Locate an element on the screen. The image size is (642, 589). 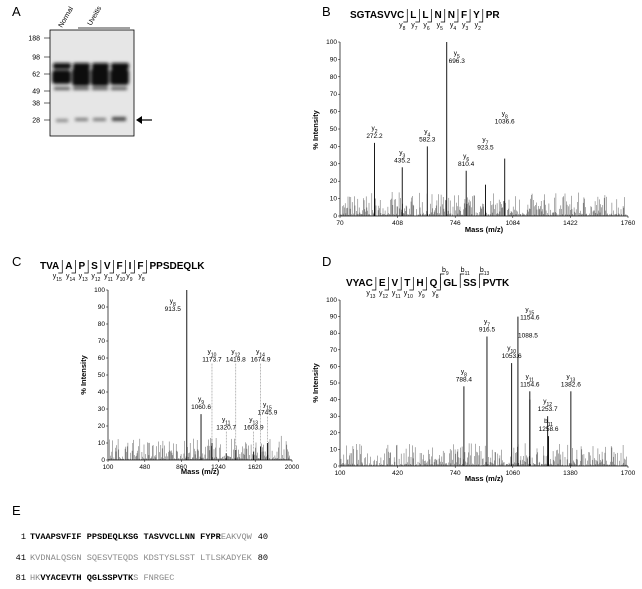
peak-label: 913.5 is located at coordinates (173, 309).